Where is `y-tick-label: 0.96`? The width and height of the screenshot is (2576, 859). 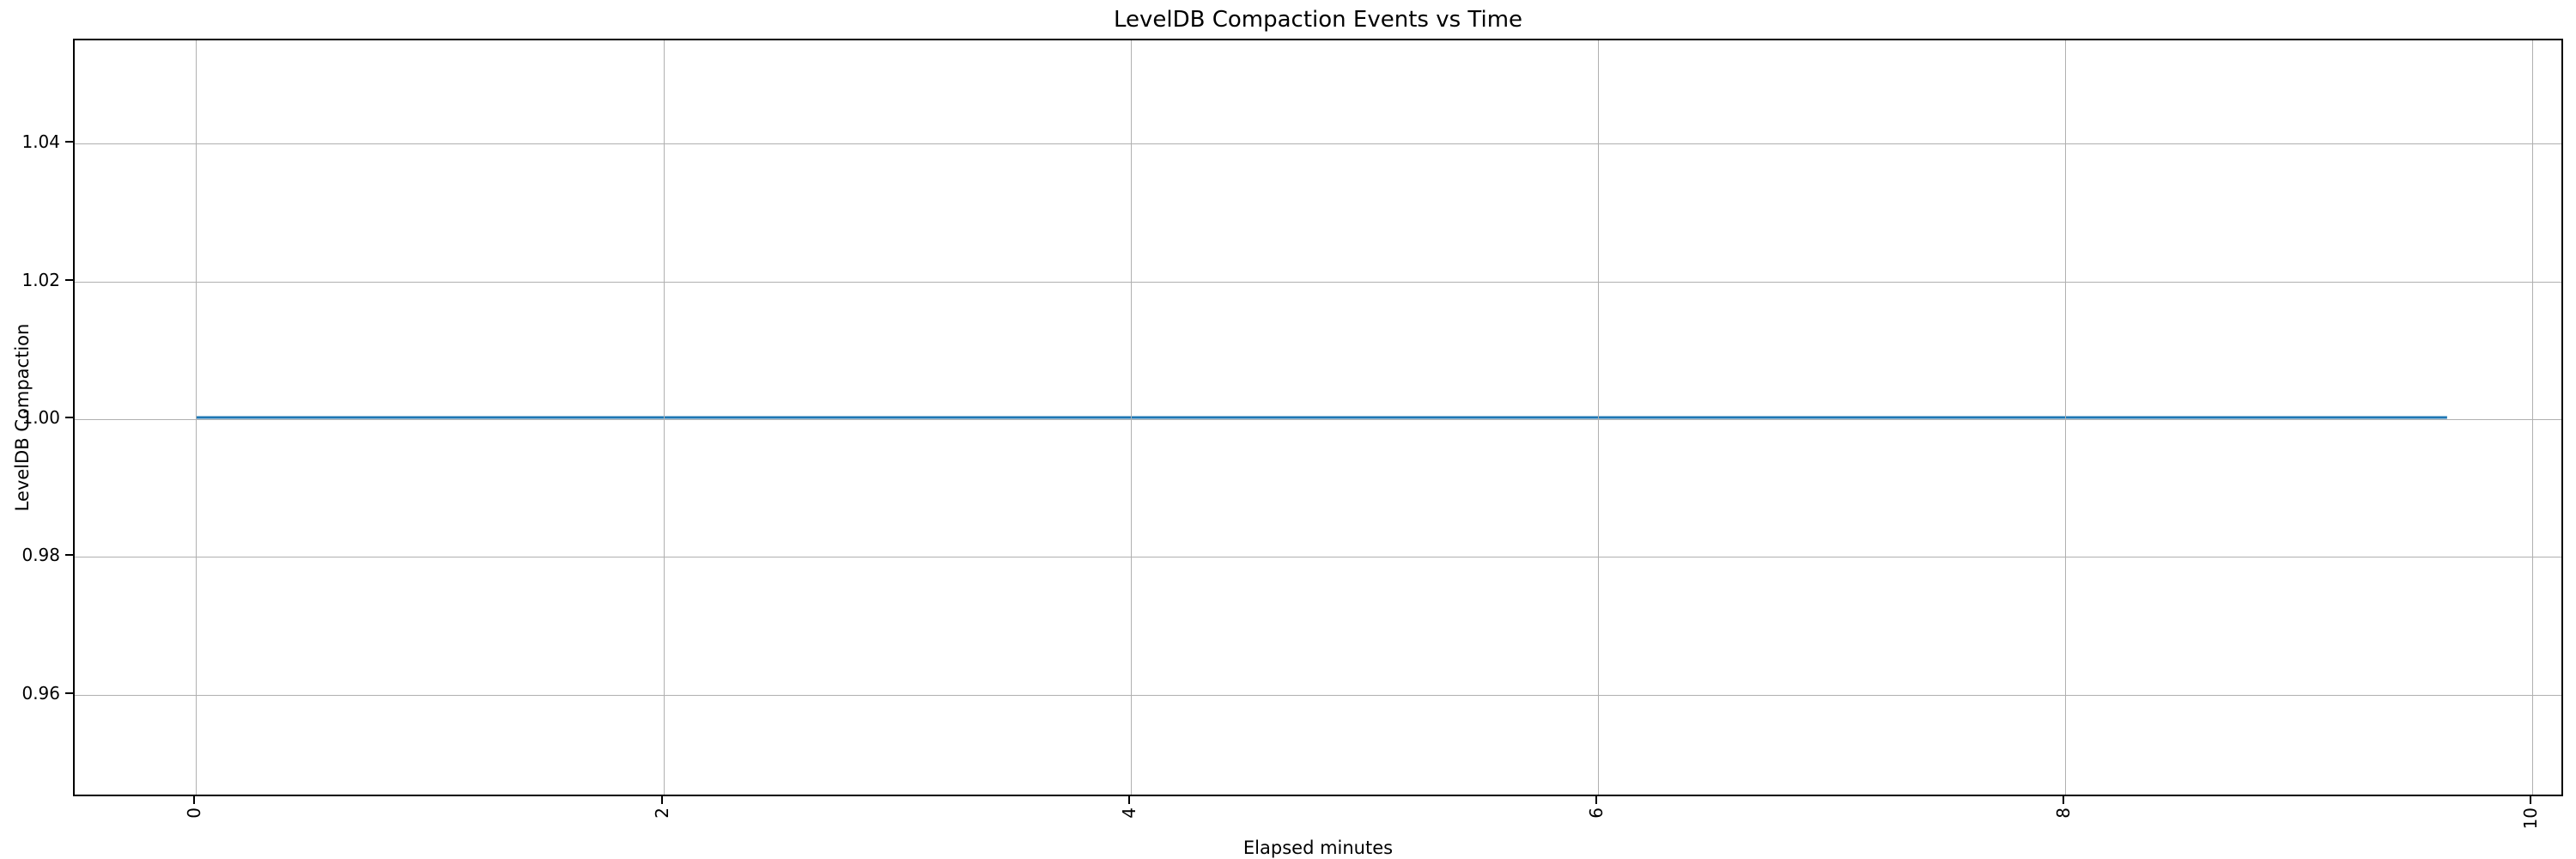
y-tick-label: 0.96 is located at coordinates (40, 693).